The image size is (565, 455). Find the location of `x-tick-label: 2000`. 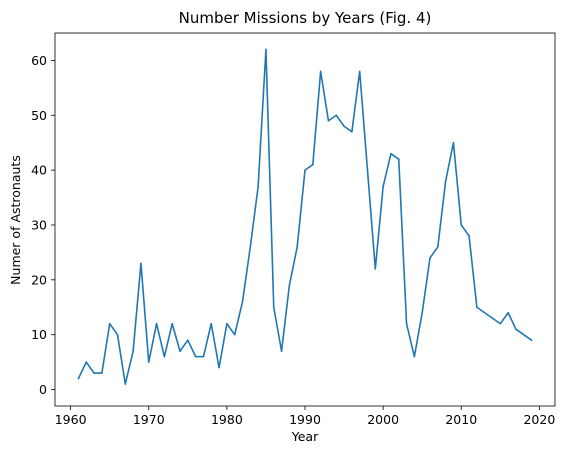

x-tick-label: 2000 is located at coordinates (383, 419).